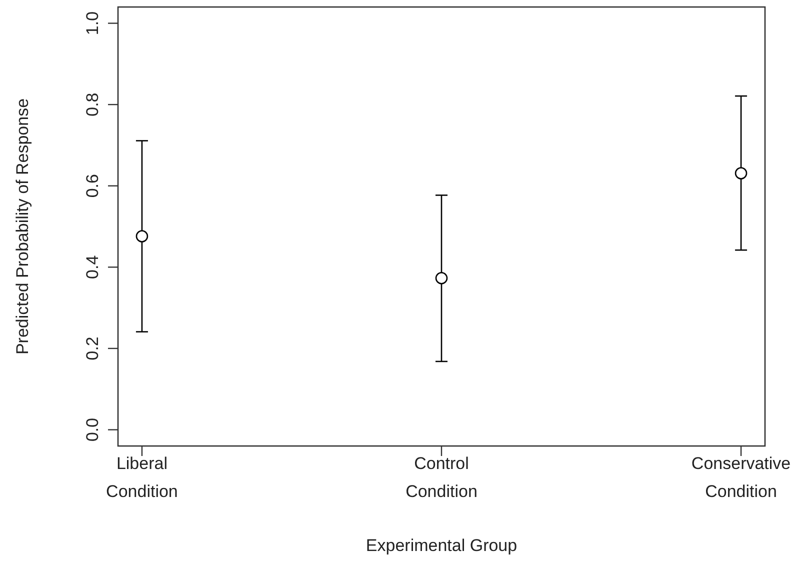 The image size is (805, 561). I want to click on x-axis-title: Experimental Group, so click(442, 545).